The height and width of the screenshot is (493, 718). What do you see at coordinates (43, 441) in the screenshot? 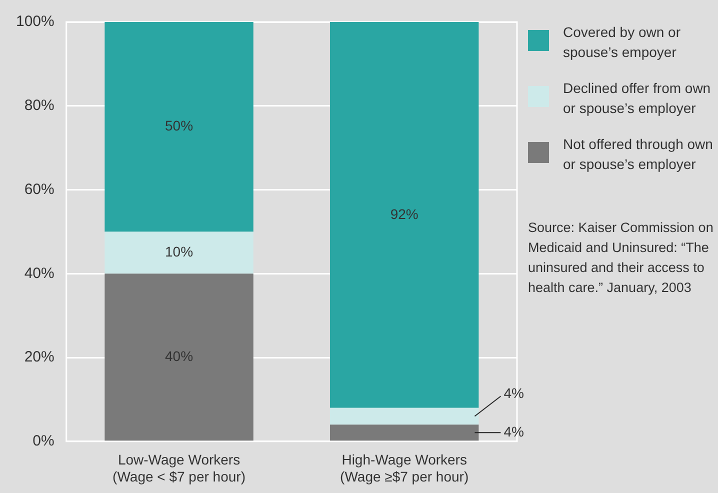
I see `y-tick-label: 0%` at bounding box center [43, 441].